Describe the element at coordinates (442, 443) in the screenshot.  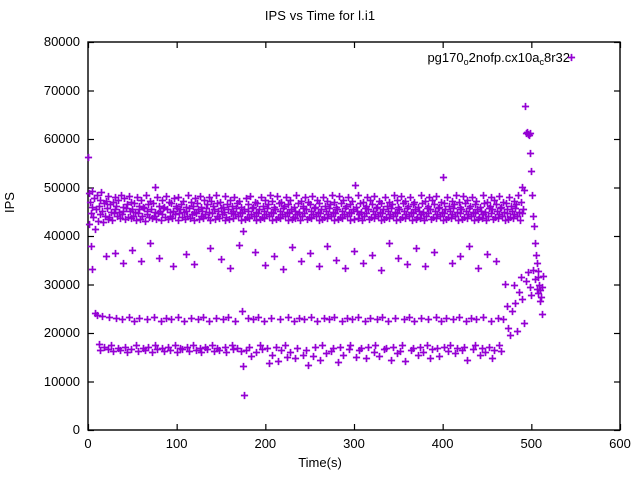
I see `x-tick-label: 400` at that location.